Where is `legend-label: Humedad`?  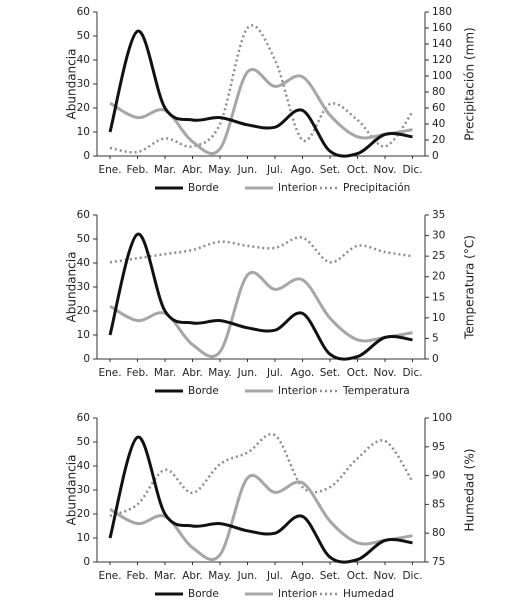 legend-label: Humedad is located at coordinates (368, 594).